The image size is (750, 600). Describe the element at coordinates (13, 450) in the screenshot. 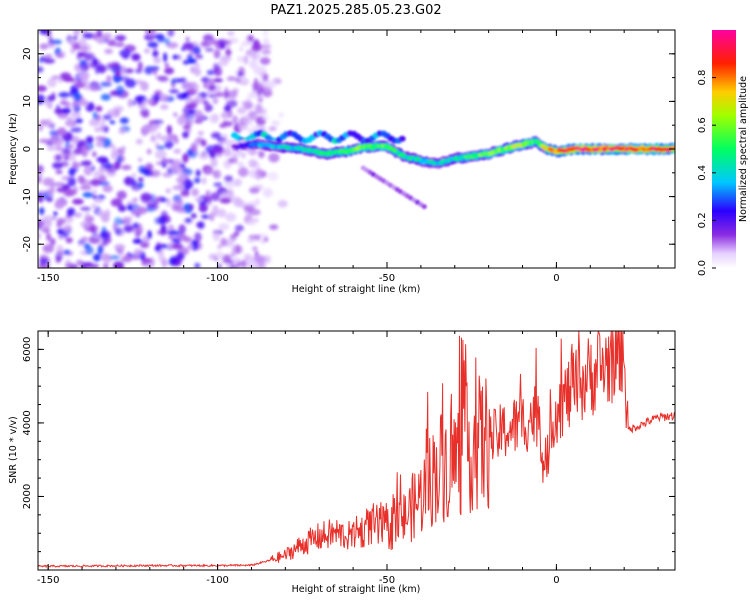

I see `snr-y-label: SNR (10 * v/v)` at that location.